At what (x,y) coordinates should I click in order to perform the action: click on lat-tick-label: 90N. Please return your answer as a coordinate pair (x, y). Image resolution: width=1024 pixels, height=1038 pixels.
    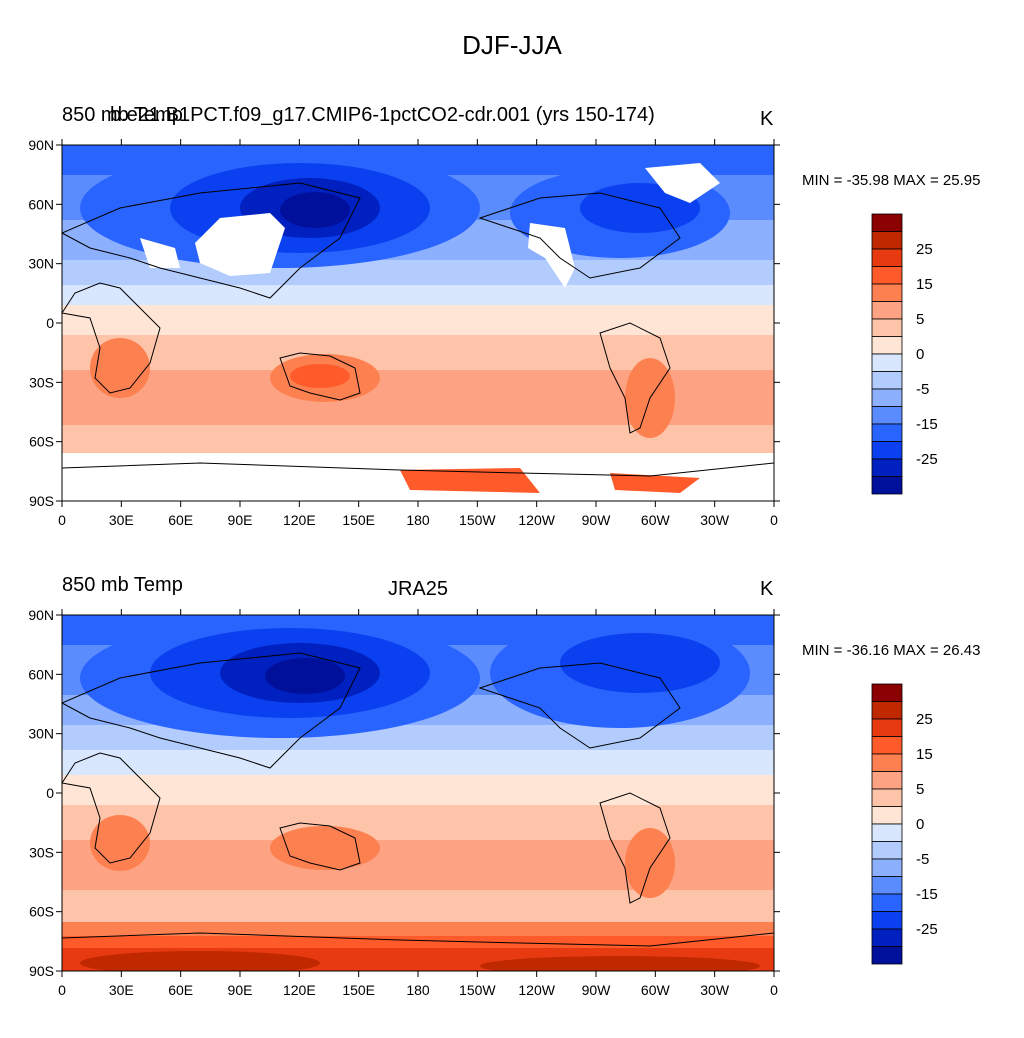
    Looking at the image, I should click on (41, 615).